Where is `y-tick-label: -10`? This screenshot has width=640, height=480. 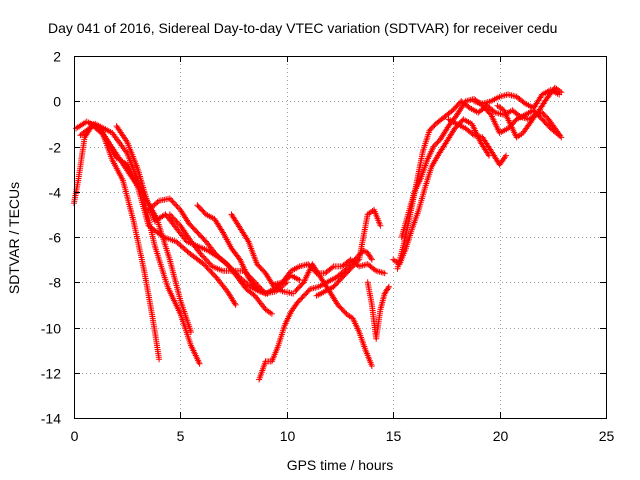
y-tick-label: -10 is located at coordinates (51, 329).